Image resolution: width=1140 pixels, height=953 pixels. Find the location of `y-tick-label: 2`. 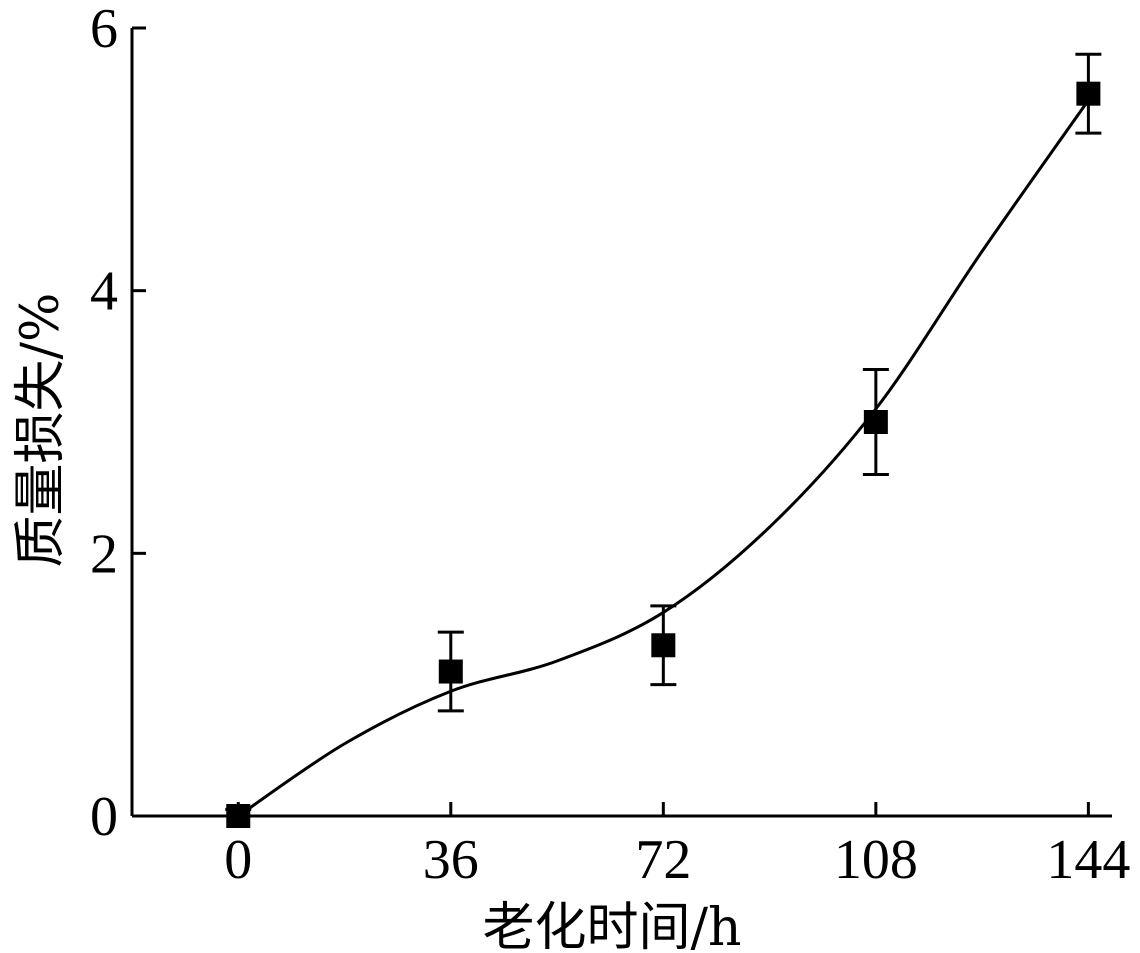

y-tick-label: 2 is located at coordinates (104, 554).